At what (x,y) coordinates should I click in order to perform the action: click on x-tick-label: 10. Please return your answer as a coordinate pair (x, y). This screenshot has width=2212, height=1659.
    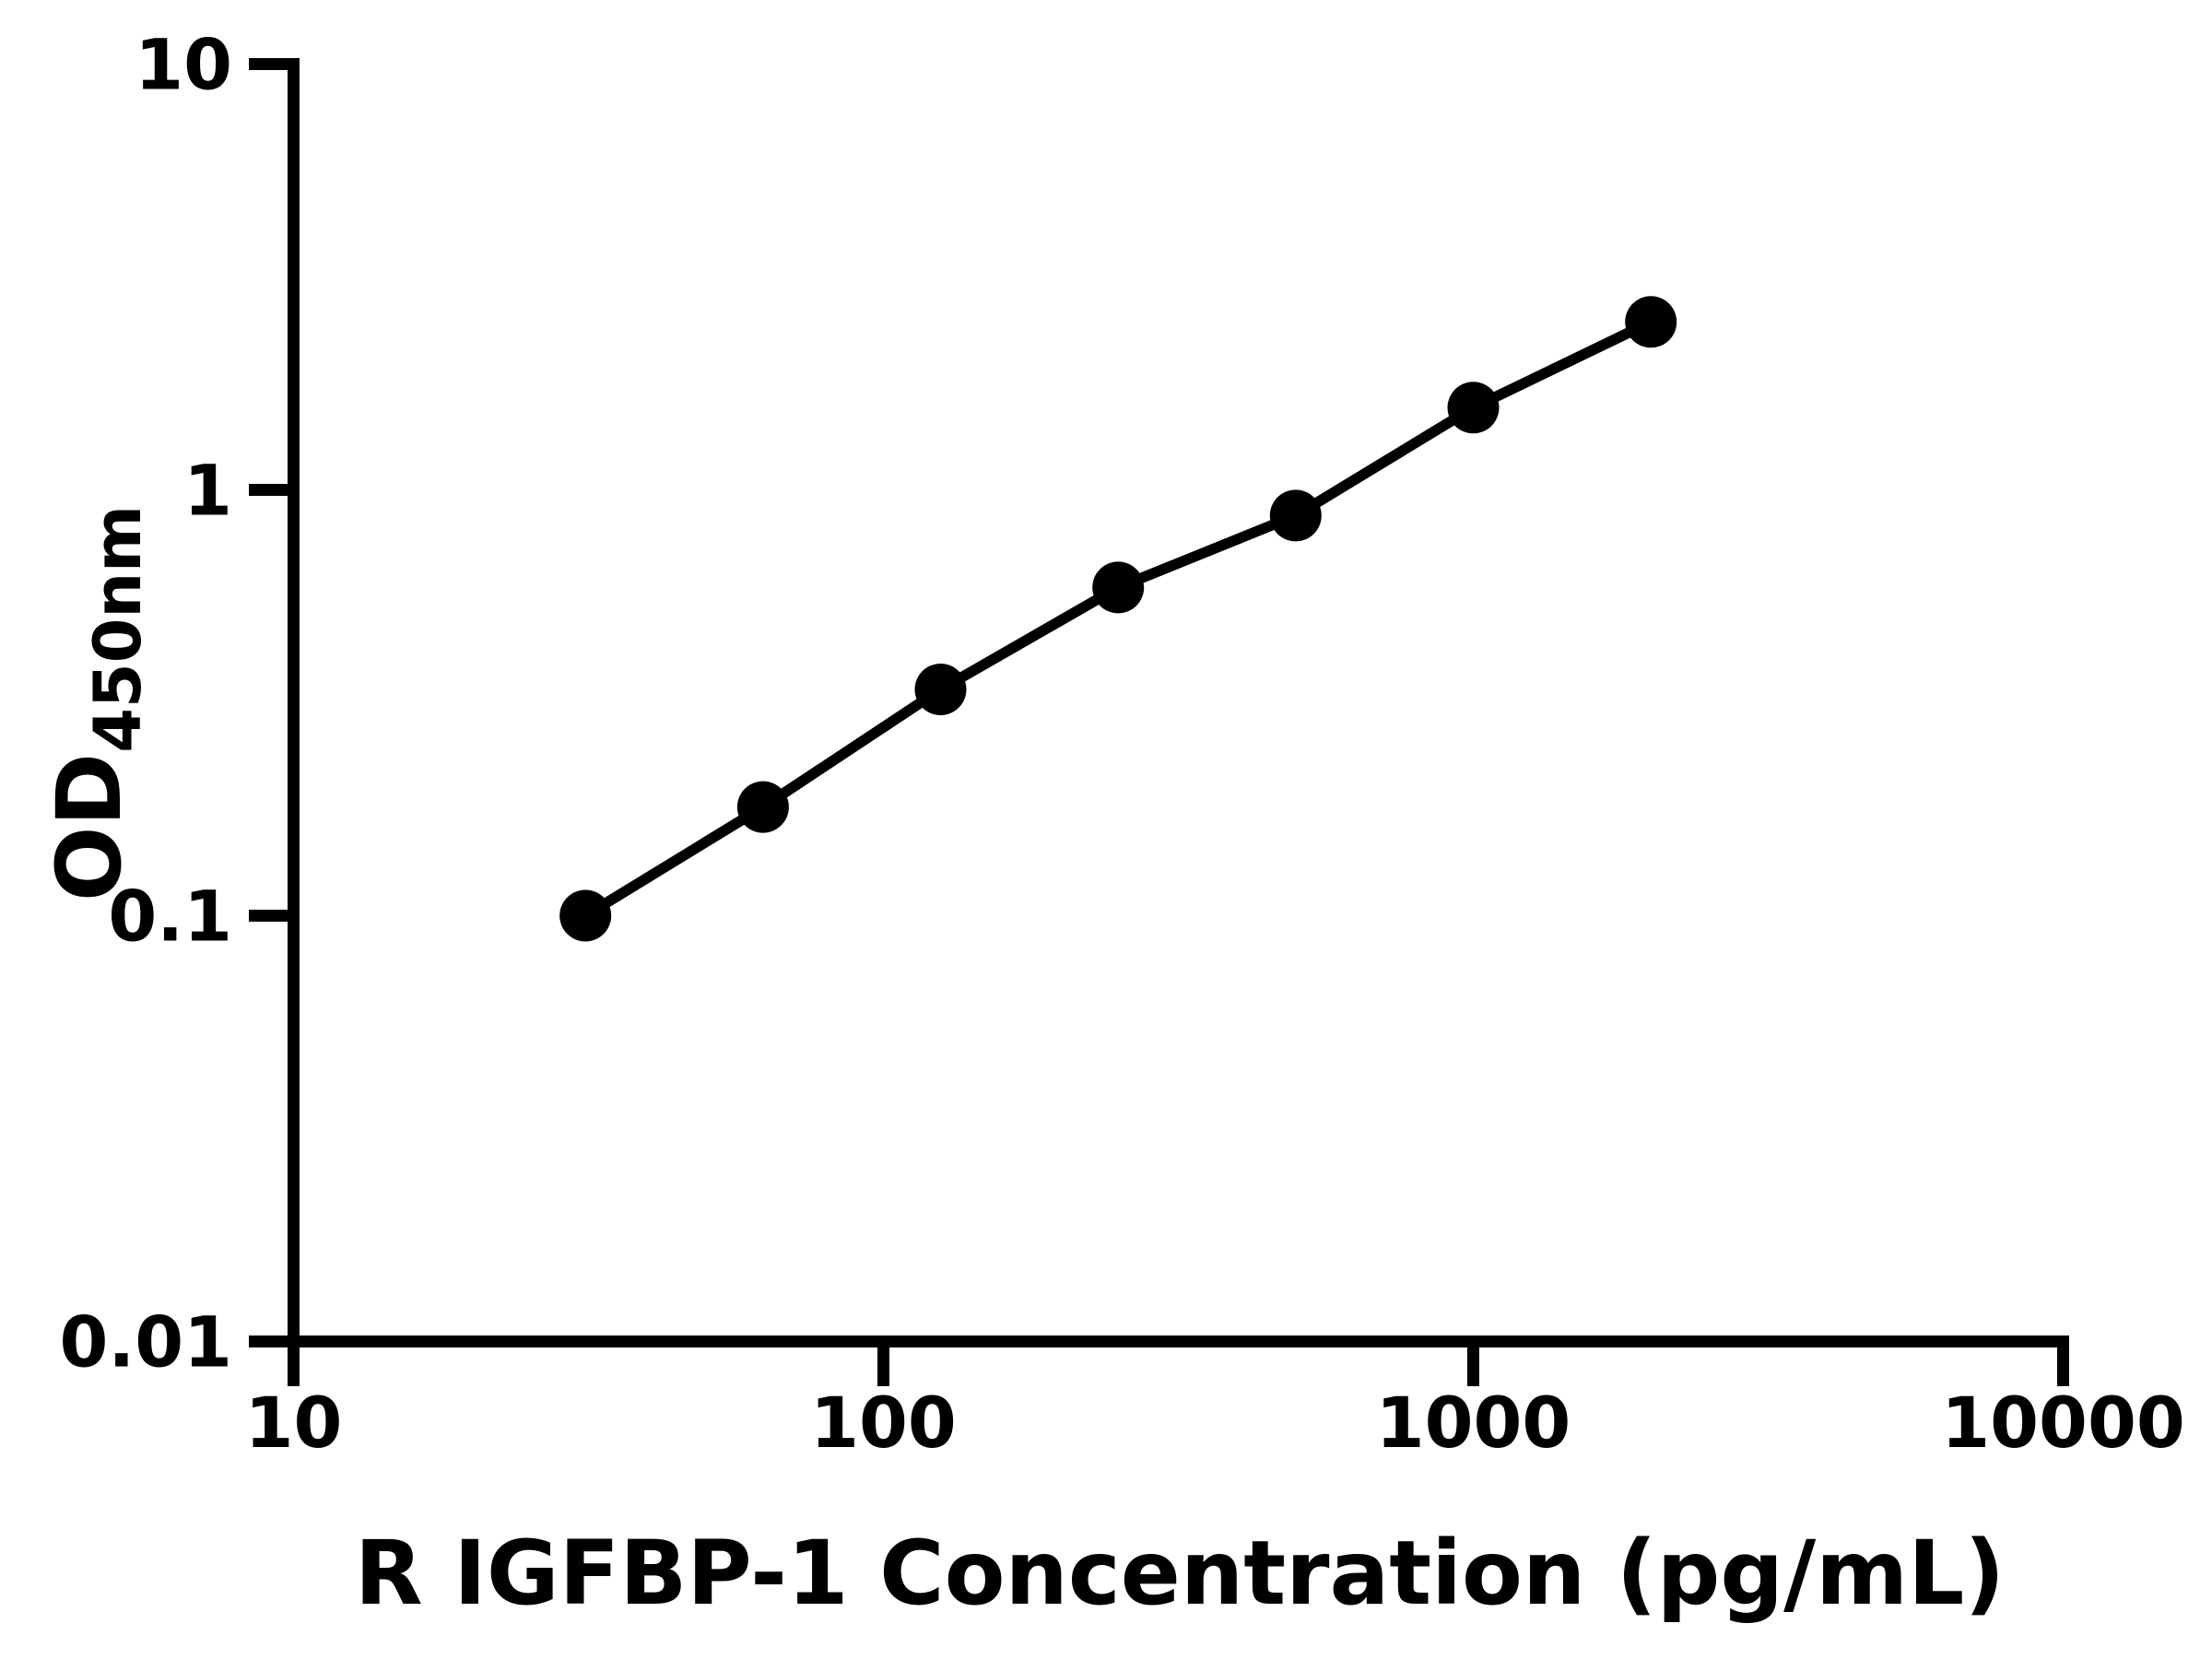
    Looking at the image, I should click on (294, 1423).